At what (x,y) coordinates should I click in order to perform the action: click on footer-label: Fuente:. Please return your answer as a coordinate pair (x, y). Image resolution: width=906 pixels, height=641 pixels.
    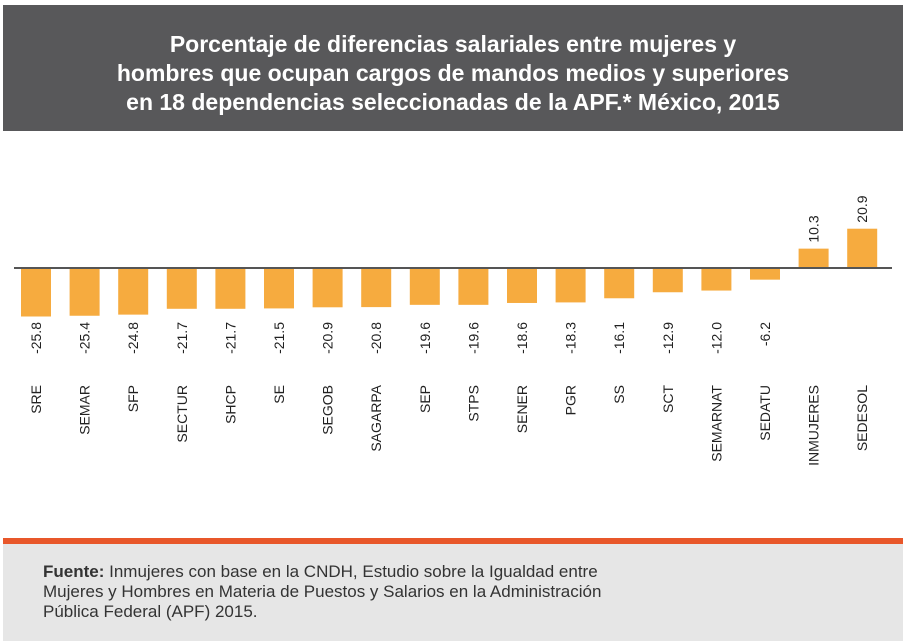
    Looking at the image, I should click on (74, 571).